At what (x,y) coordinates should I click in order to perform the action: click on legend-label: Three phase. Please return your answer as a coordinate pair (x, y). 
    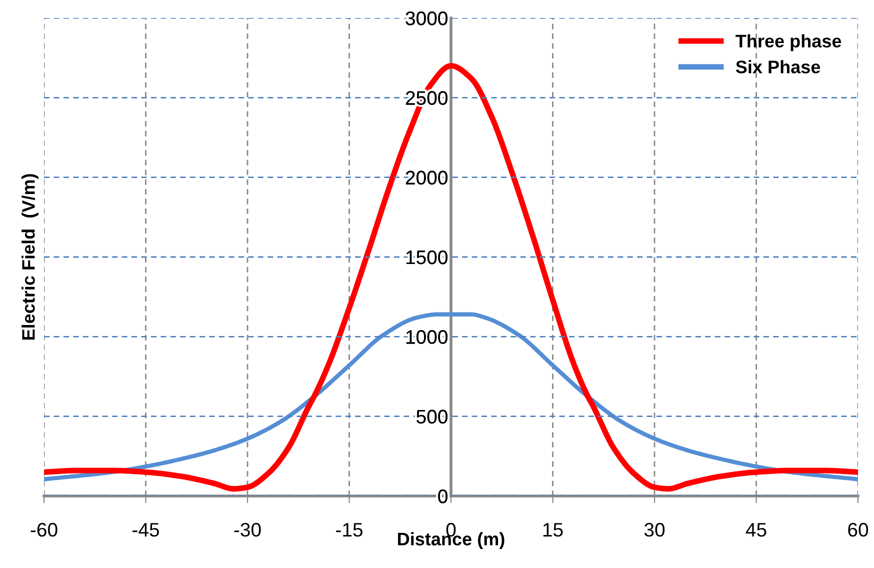
    Looking at the image, I should click on (789, 43).